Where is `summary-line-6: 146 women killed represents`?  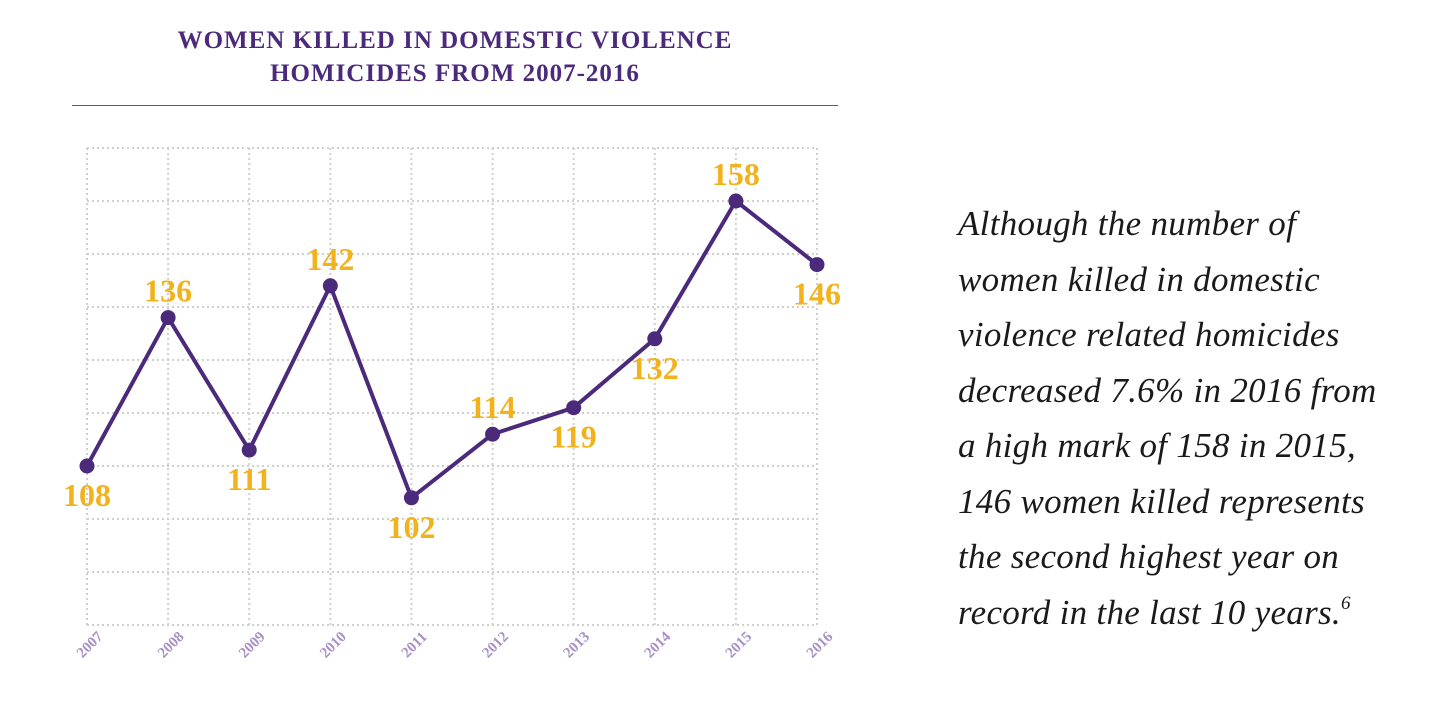
summary-line-6: 146 women killed represents is located at coordinates (1161, 501).